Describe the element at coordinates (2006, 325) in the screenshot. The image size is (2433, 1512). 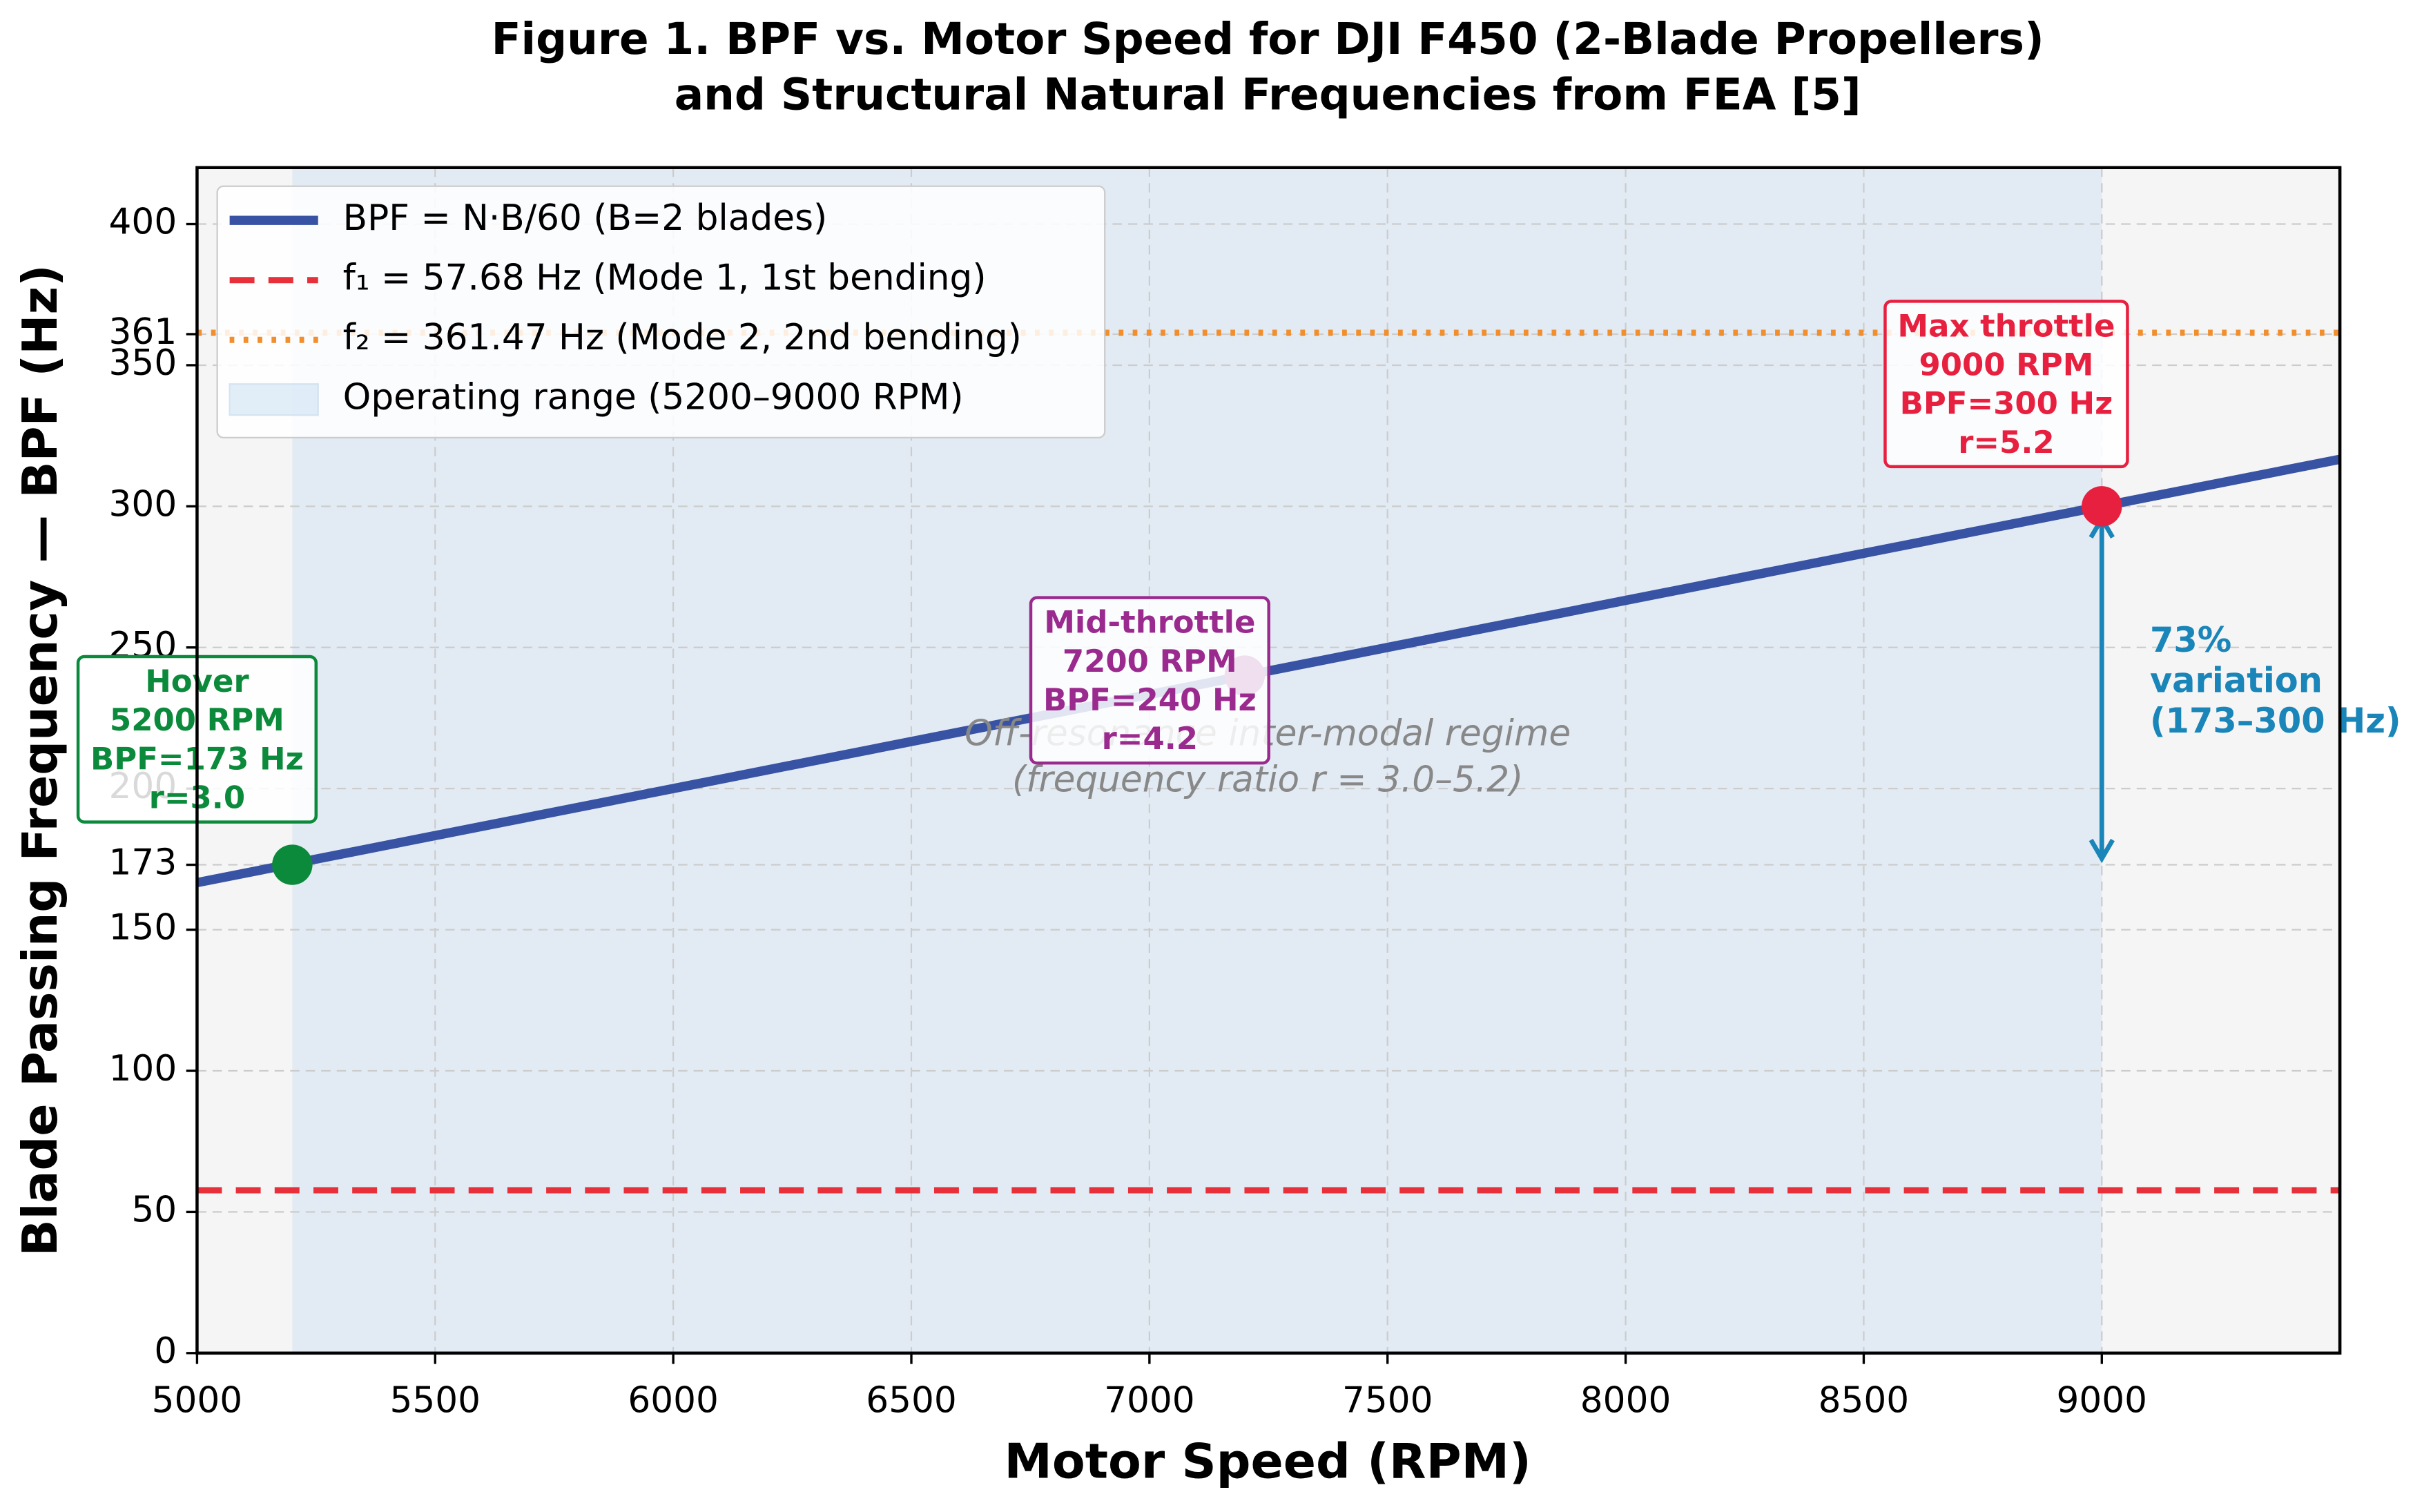
I see `point-label-text: Max throttle` at that location.